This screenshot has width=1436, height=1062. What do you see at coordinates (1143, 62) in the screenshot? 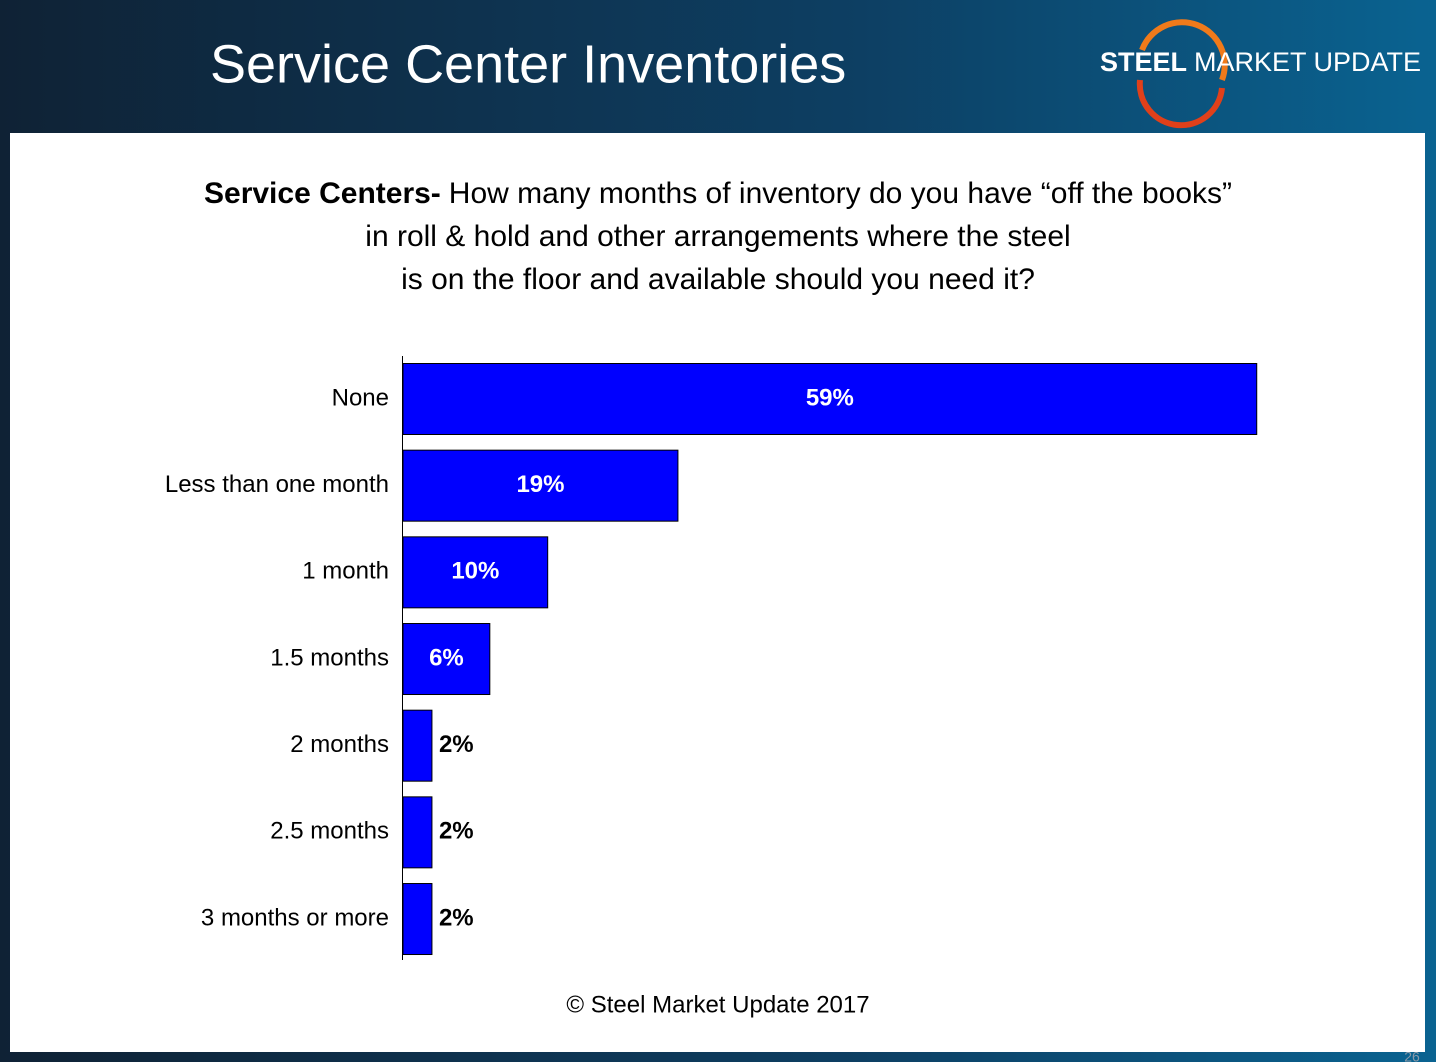
I see `logo-bold: STEEL` at bounding box center [1143, 62].